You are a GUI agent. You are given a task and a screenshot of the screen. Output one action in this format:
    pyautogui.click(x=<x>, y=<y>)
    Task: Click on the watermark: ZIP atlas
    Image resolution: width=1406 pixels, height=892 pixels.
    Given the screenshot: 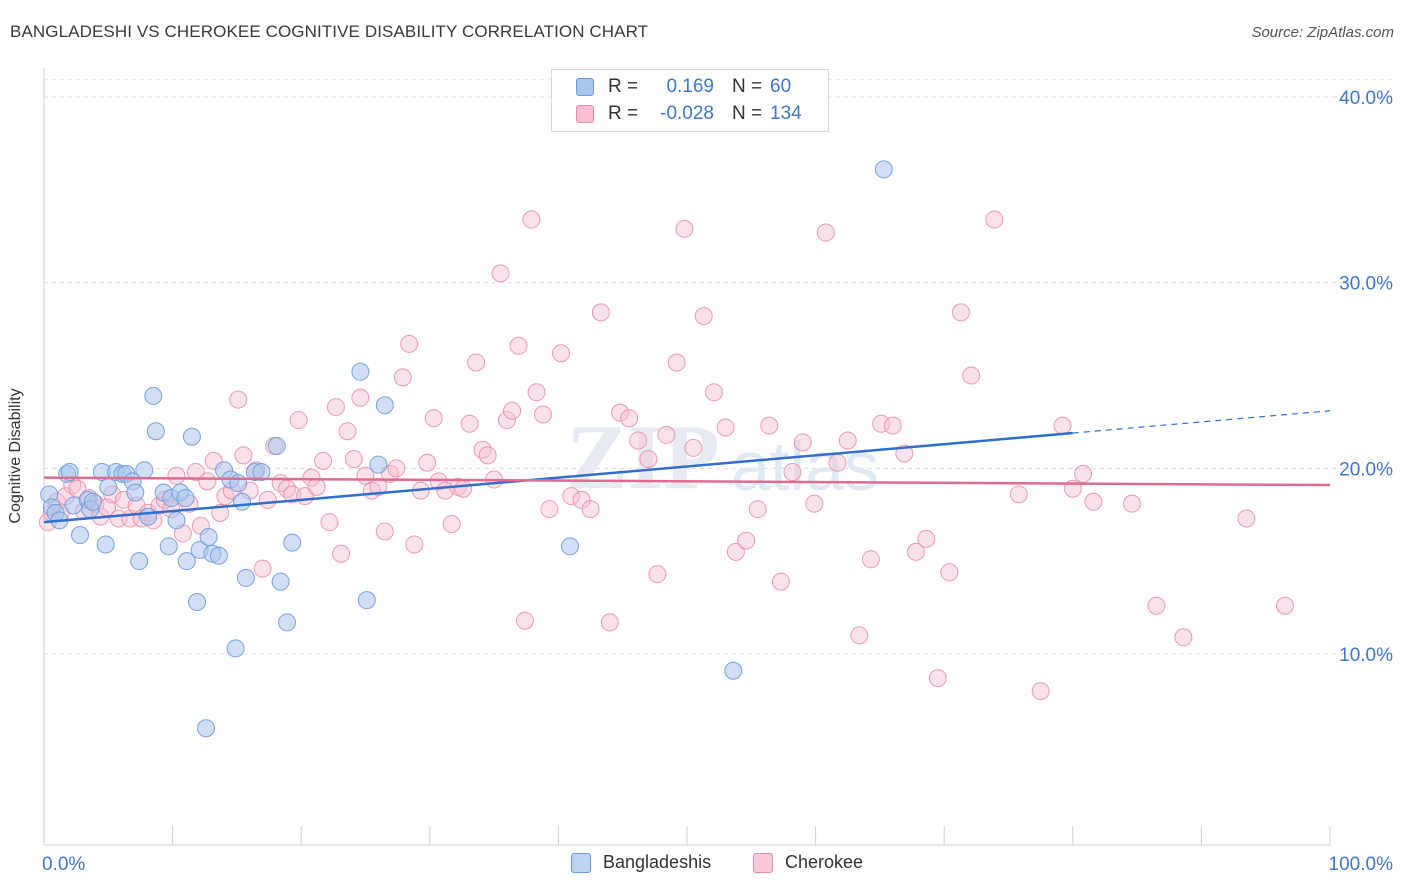 What is the action you would take?
    pyautogui.click(x=722, y=457)
    